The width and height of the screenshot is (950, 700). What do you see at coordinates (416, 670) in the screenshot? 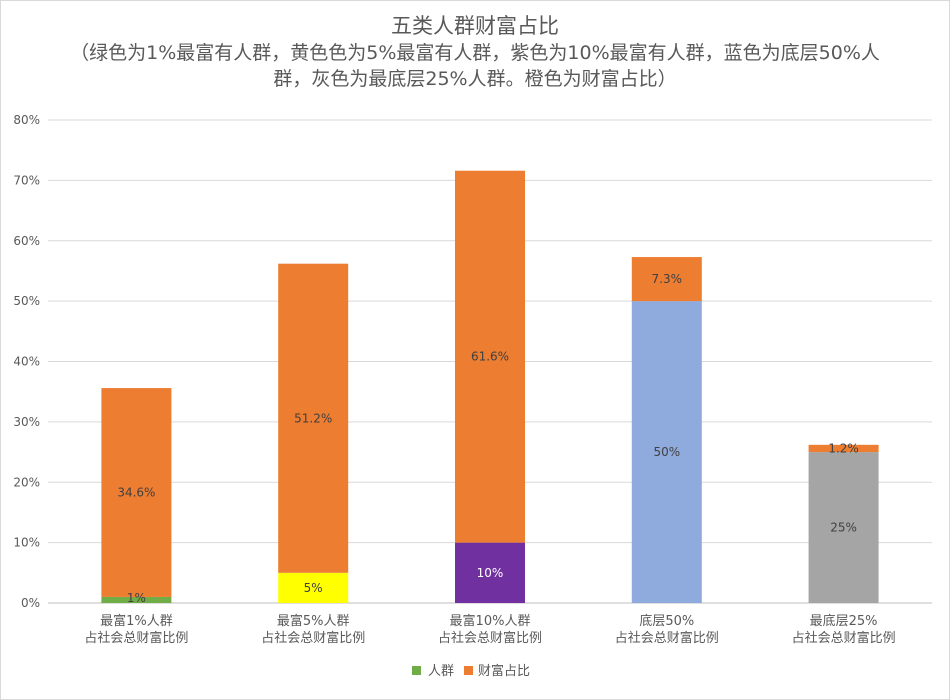
I see `legend-swatch-population` at bounding box center [416, 670].